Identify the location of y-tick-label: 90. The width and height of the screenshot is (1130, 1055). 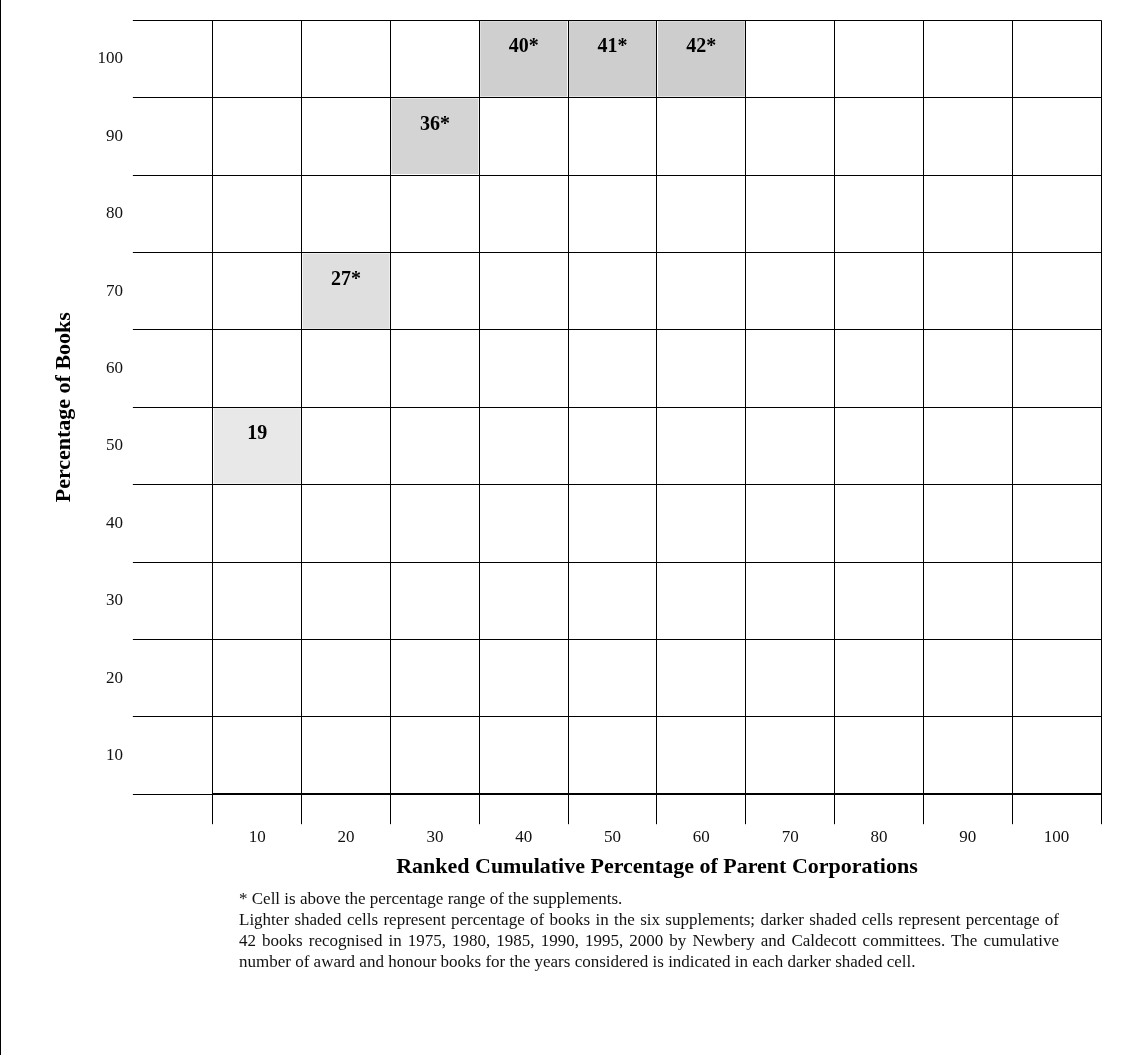
(114, 135).